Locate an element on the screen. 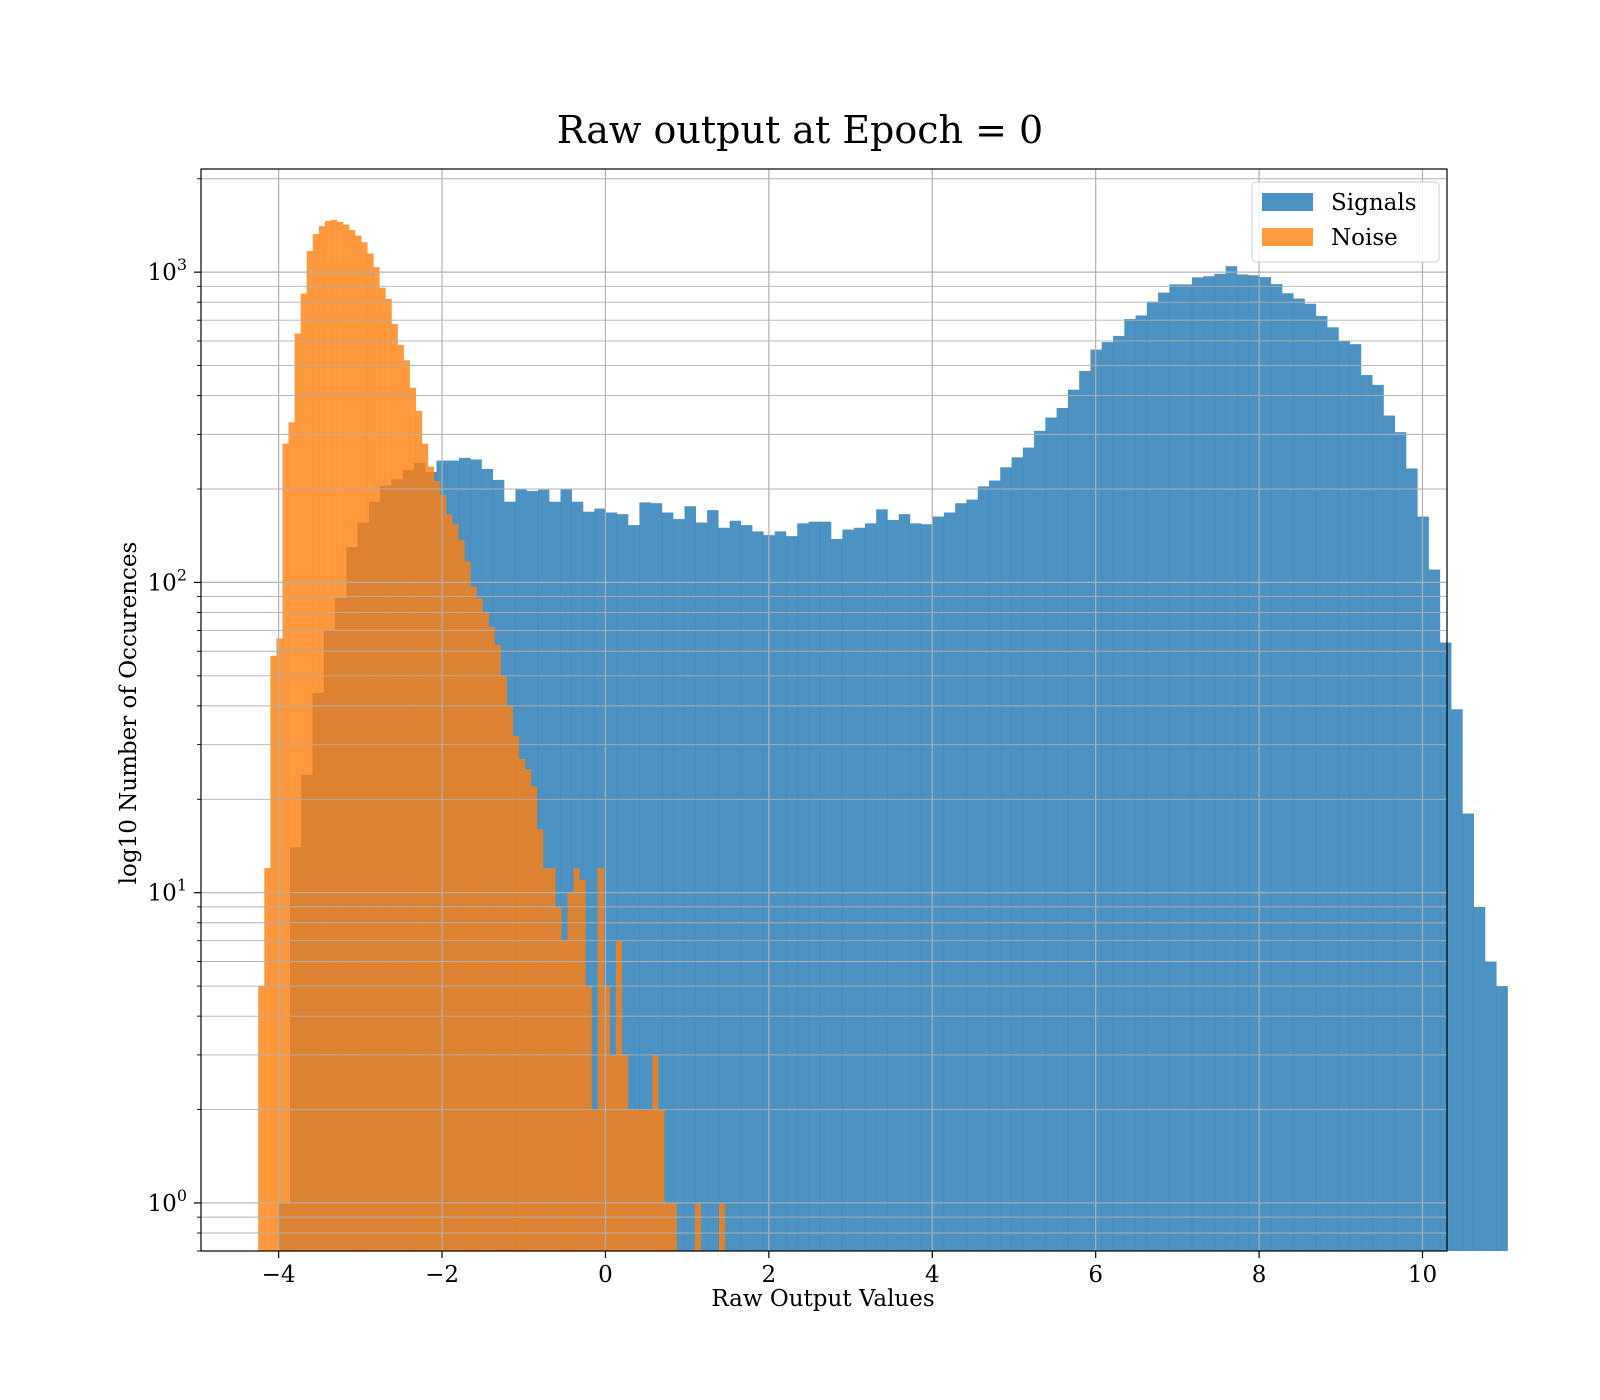 The image size is (1600, 1400). legend: Signals Noise is located at coordinates (1345, 222).